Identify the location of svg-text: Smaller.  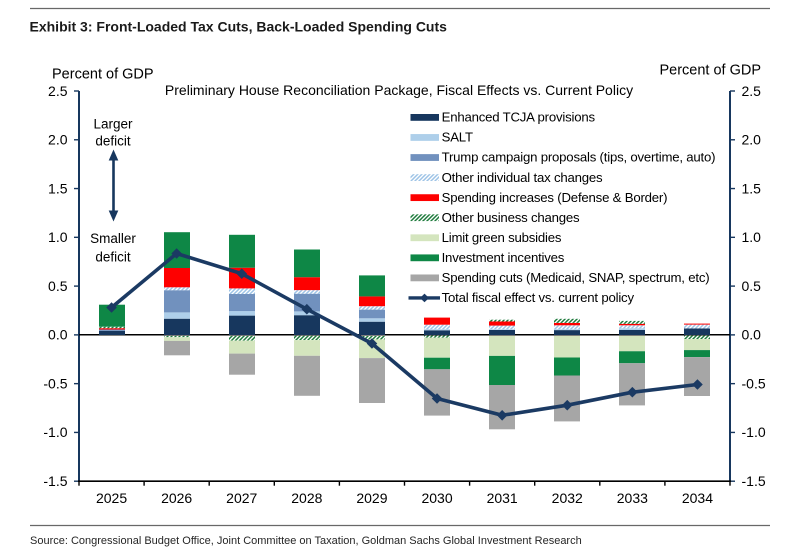
(113, 238).